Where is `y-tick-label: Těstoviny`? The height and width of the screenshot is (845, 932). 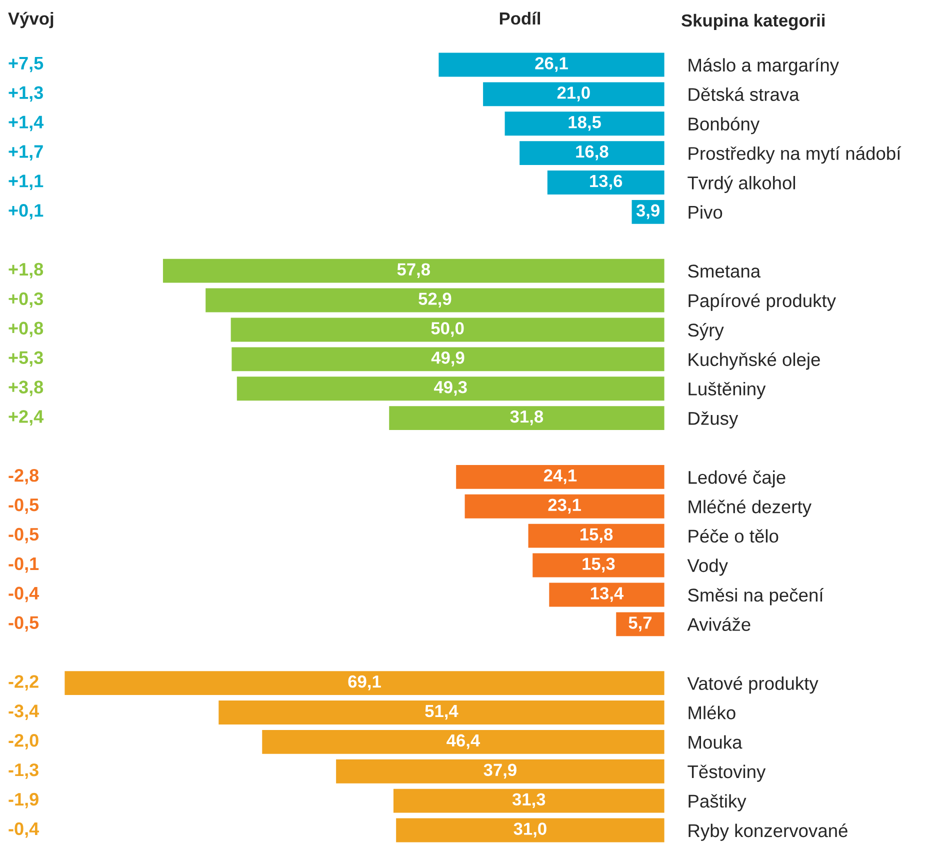 y-tick-label: Těstoviny is located at coordinates (727, 773).